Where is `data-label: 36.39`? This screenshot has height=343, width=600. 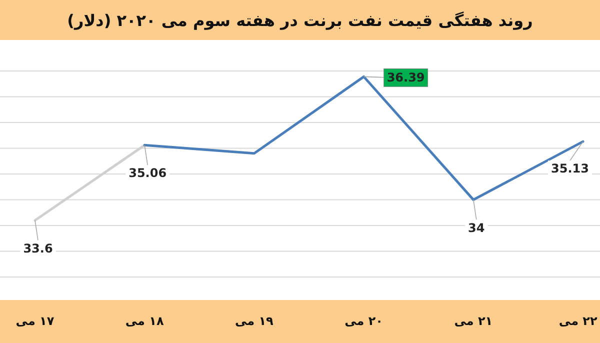
data-label: 36.39 is located at coordinates (405, 77).